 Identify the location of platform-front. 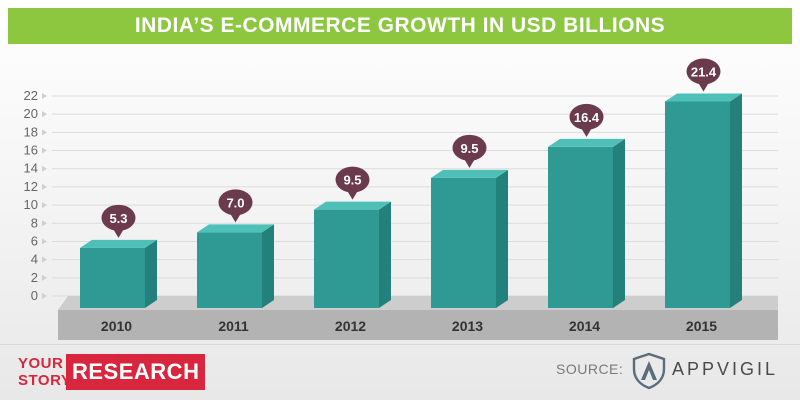
(418, 325).